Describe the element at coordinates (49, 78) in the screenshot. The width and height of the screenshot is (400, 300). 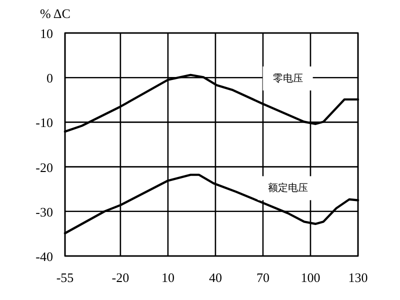
I see `y-tick-label: 0` at that location.